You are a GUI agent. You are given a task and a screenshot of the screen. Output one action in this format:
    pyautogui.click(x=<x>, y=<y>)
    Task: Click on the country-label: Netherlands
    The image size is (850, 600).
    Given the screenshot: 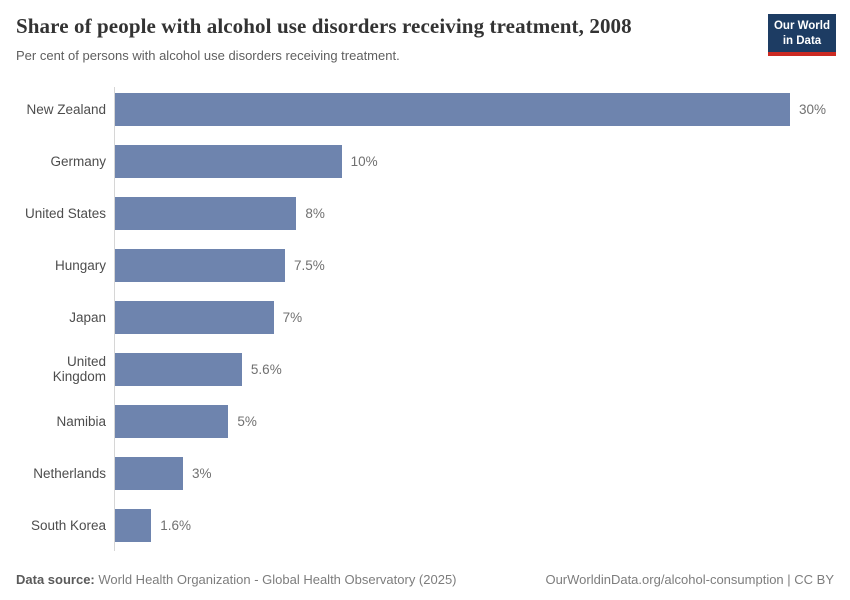 What is the action you would take?
    pyautogui.click(x=69, y=473)
    